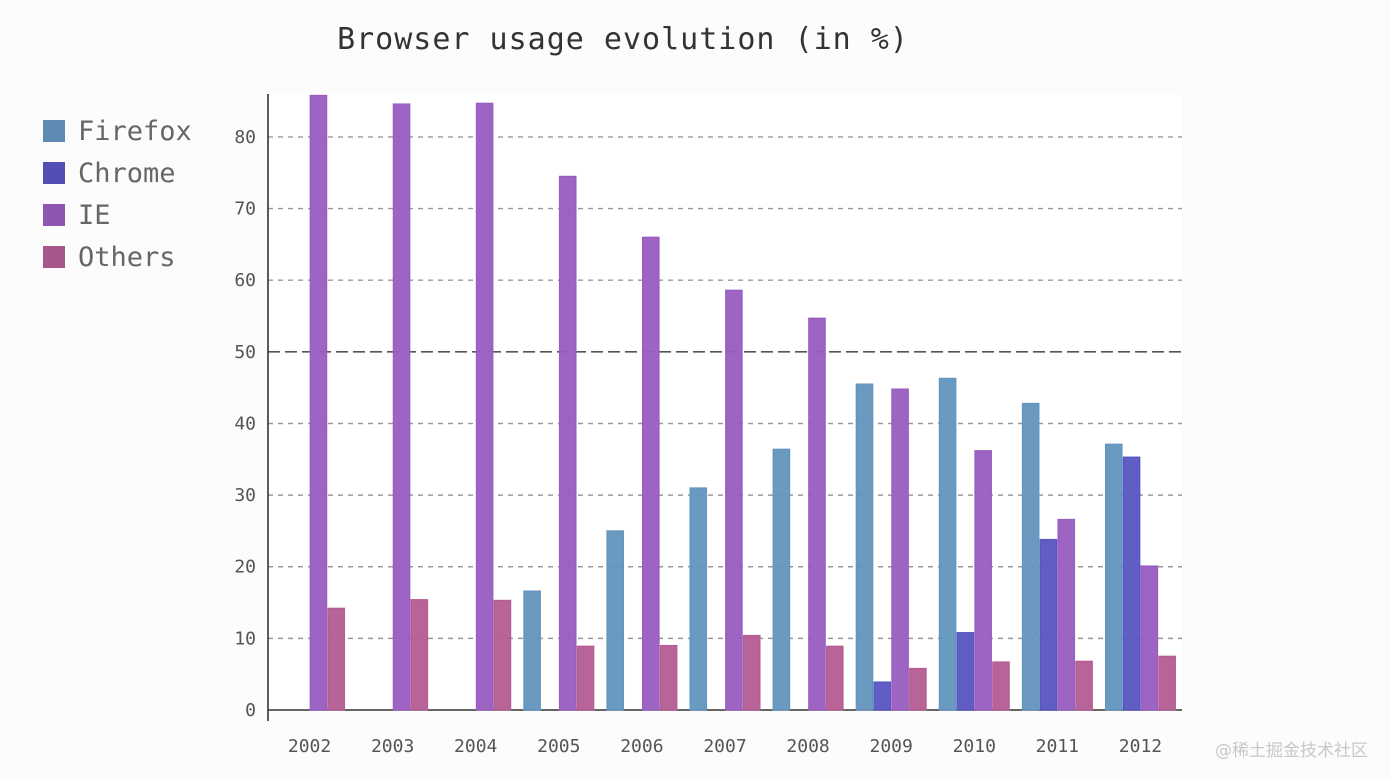 This screenshot has height=780, width=1390. Describe the element at coordinates (1084, 685) in the screenshot. I see `bar-others-2011` at that location.